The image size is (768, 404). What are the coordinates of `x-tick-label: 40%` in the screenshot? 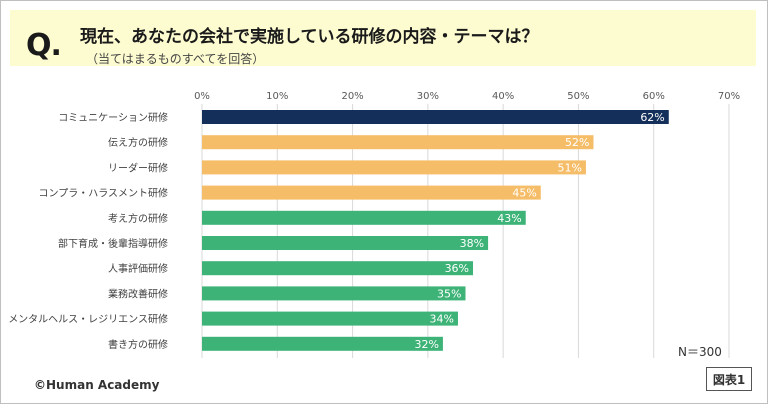 It's located at (503, 96).